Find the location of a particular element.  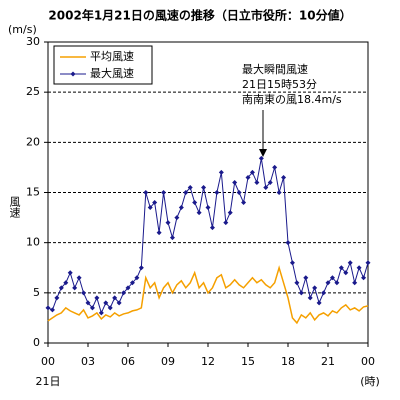

annotation: 最大瞬間風速 is located at coordinates (275, 69).